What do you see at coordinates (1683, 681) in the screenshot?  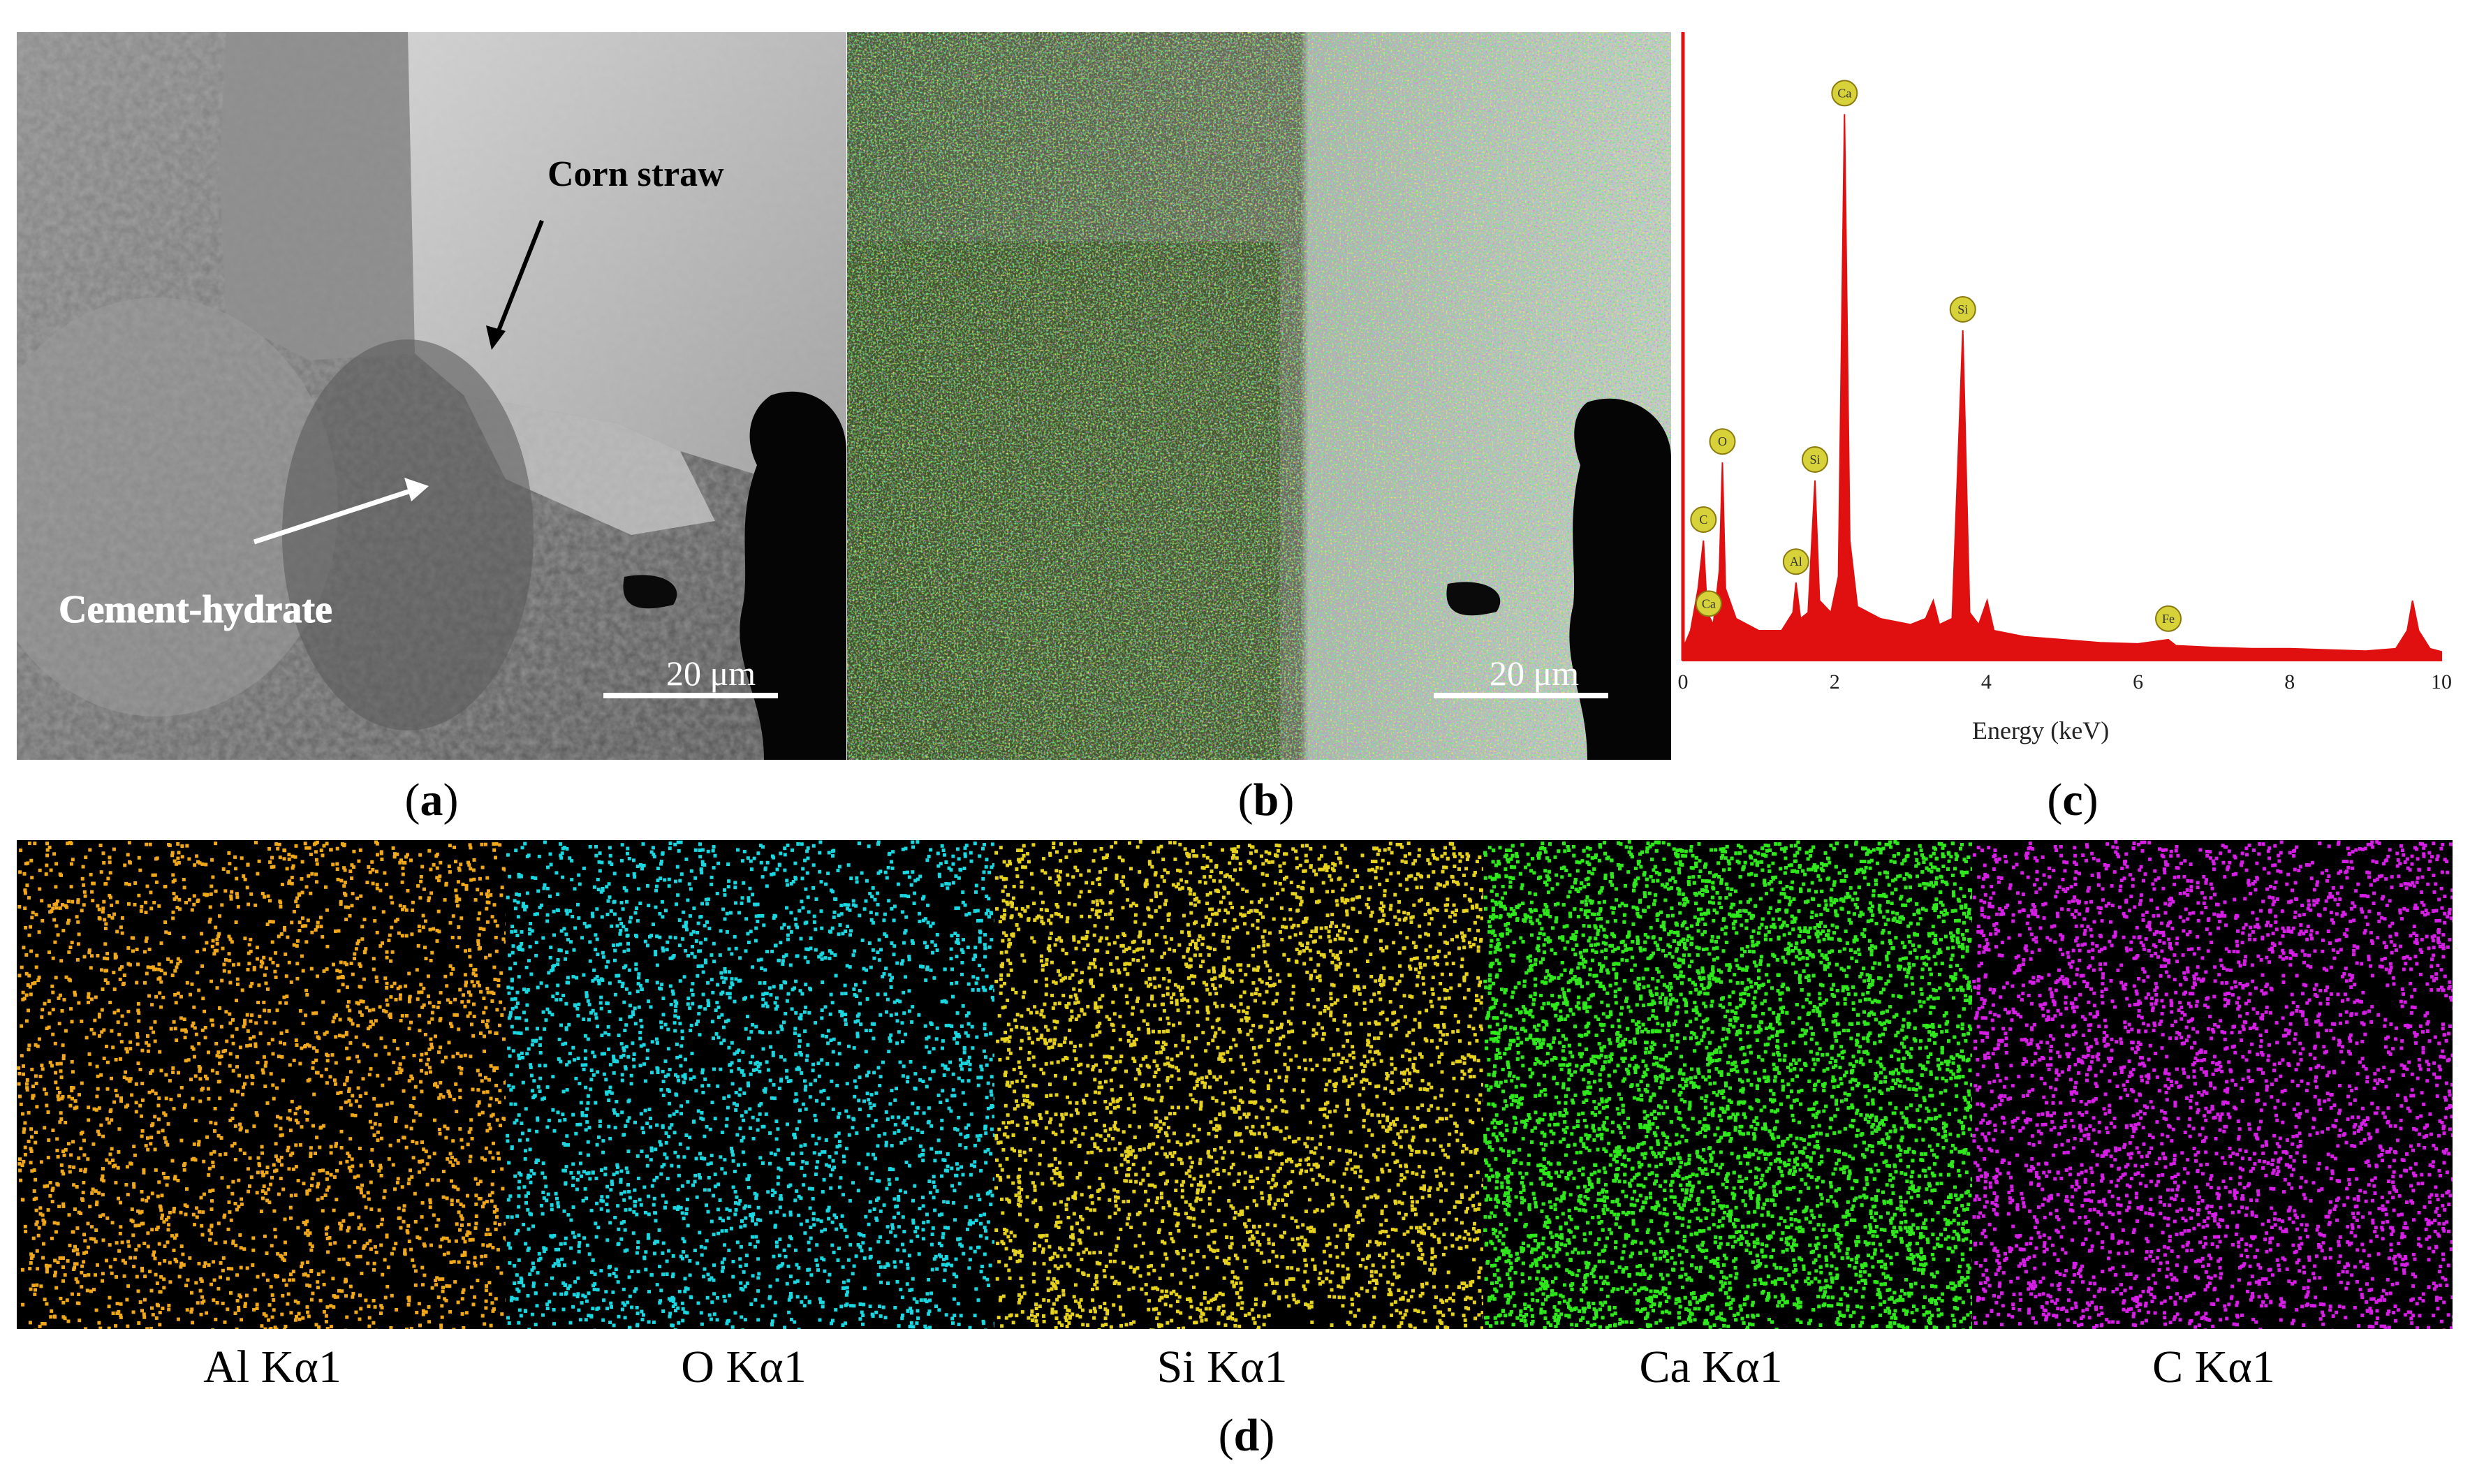 I see `x-tick-label: 0` at bounding box center [1683, 681].